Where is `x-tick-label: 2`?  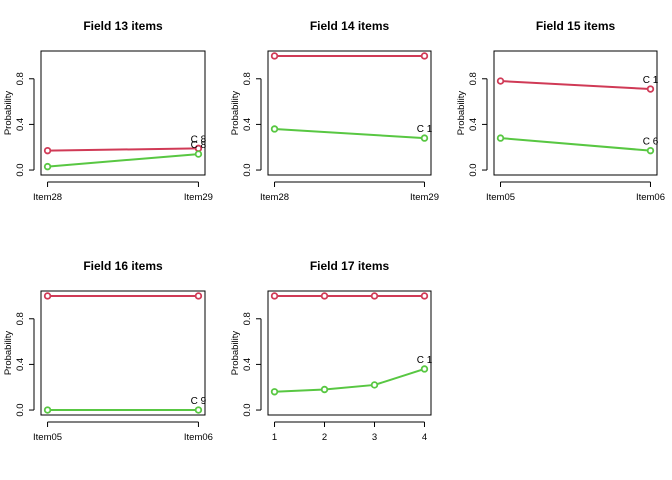
x-tick-label: 2 is located at coordinates (324, 437).